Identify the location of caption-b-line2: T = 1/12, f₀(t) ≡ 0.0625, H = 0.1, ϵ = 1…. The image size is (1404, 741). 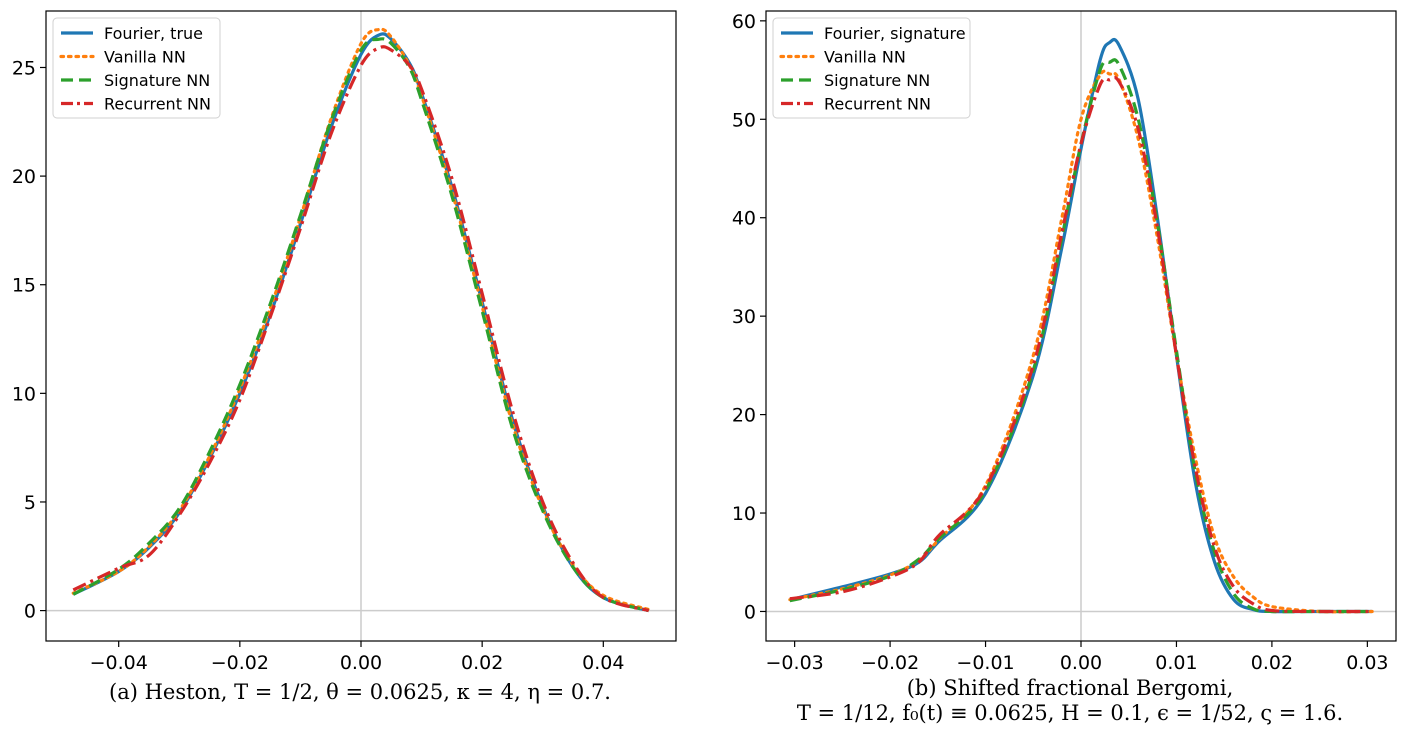
(1070, 713).